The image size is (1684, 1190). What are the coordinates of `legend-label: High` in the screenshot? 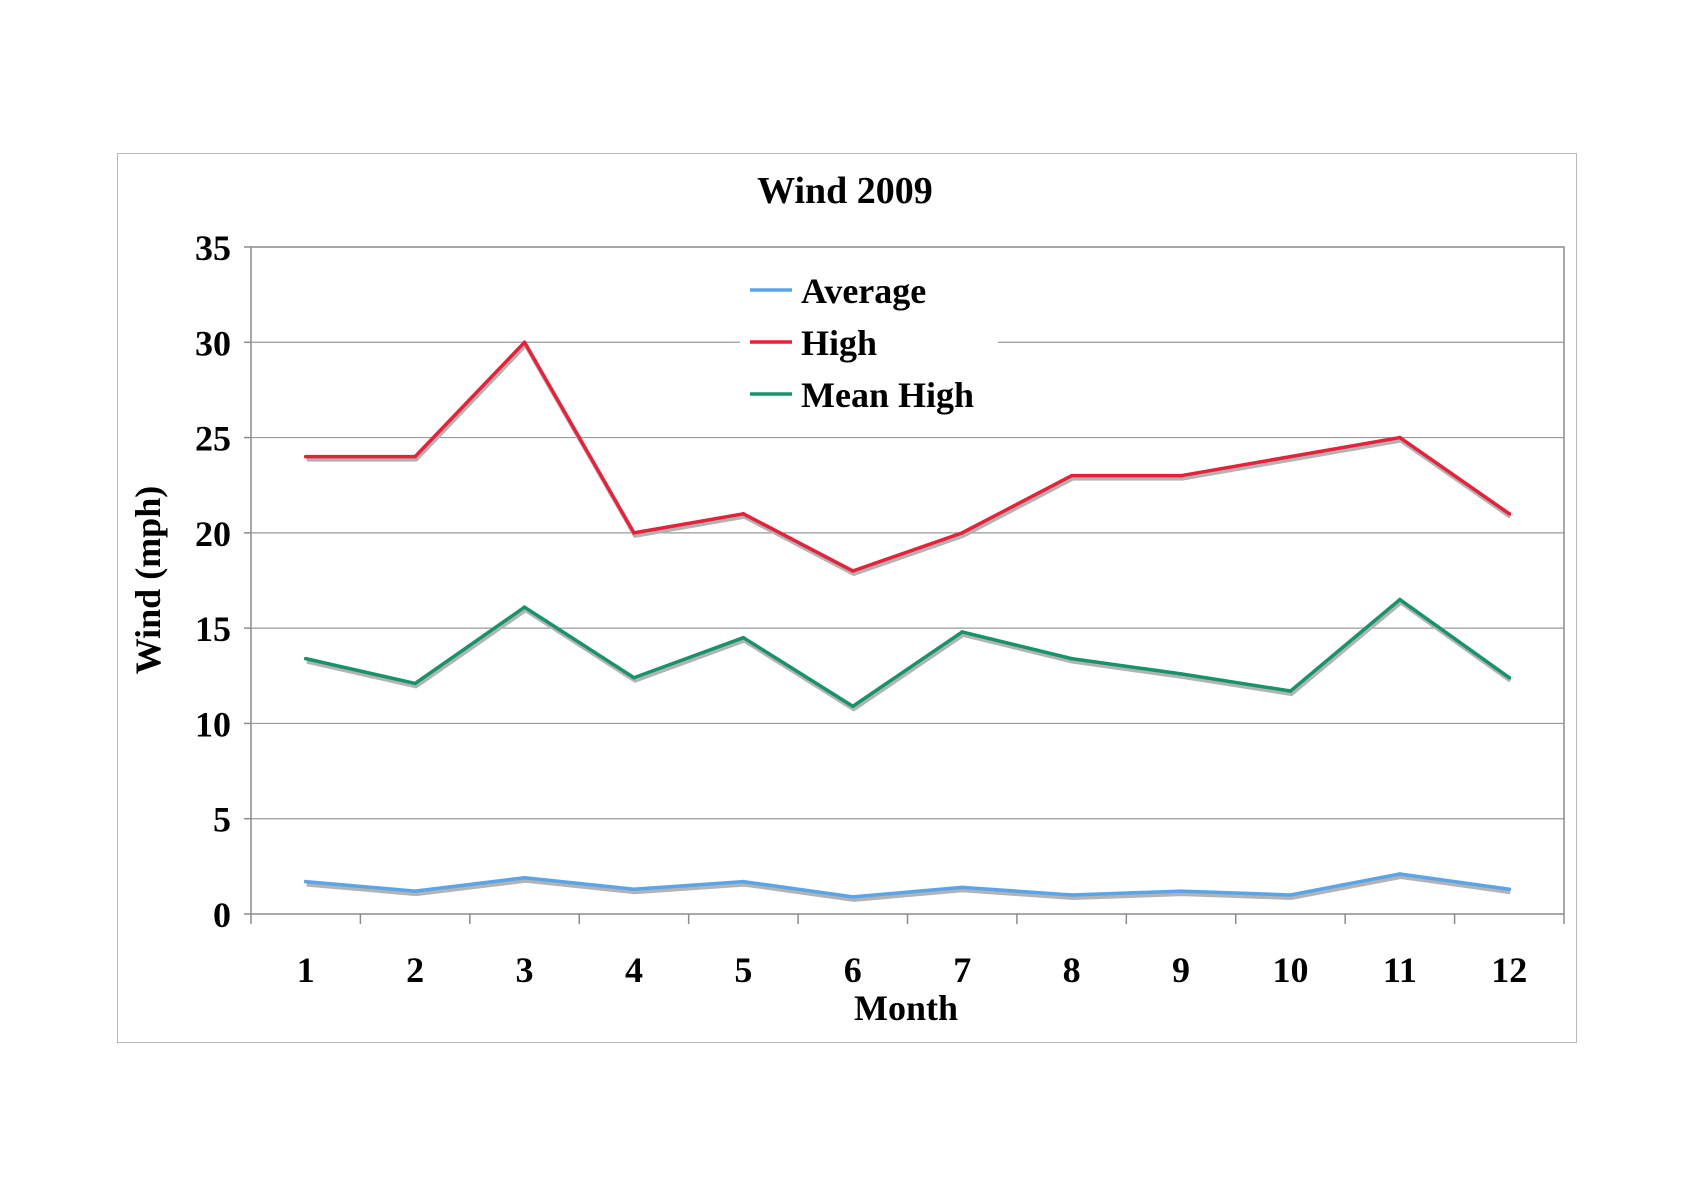 It's located at (839, 343).